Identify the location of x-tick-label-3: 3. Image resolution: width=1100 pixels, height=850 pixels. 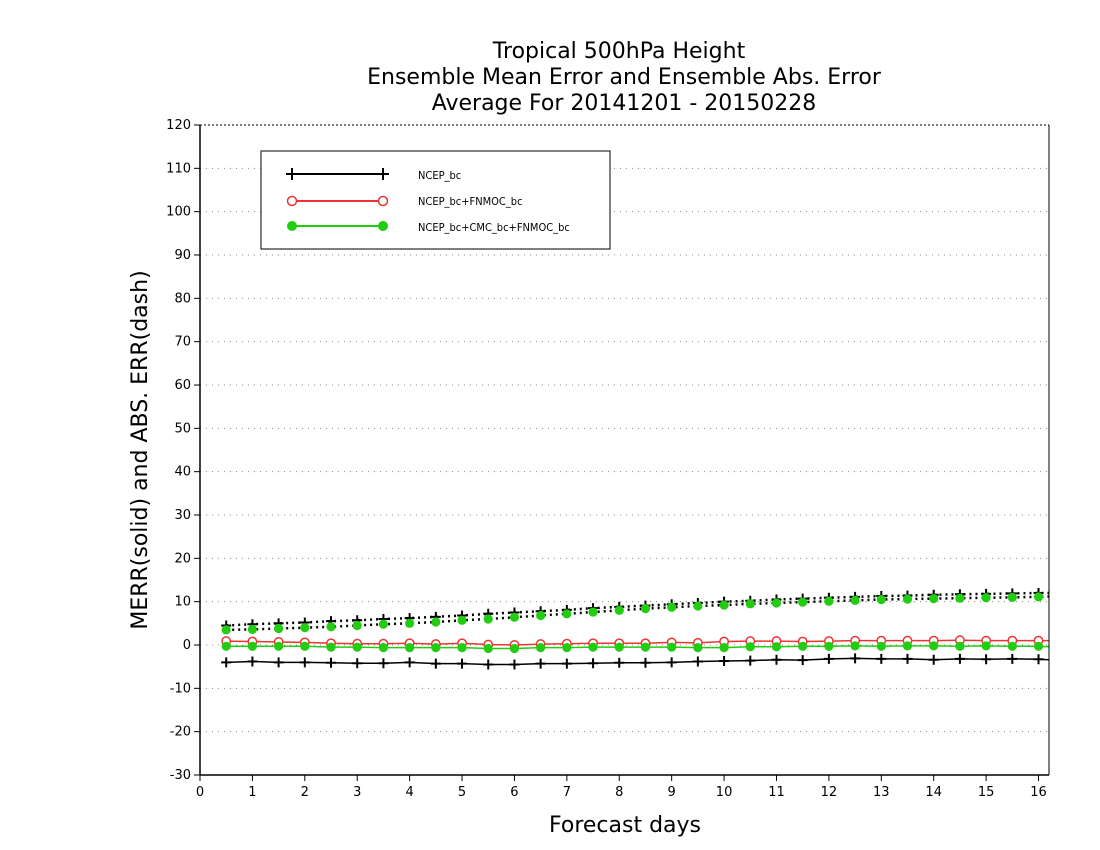
(357, 792).